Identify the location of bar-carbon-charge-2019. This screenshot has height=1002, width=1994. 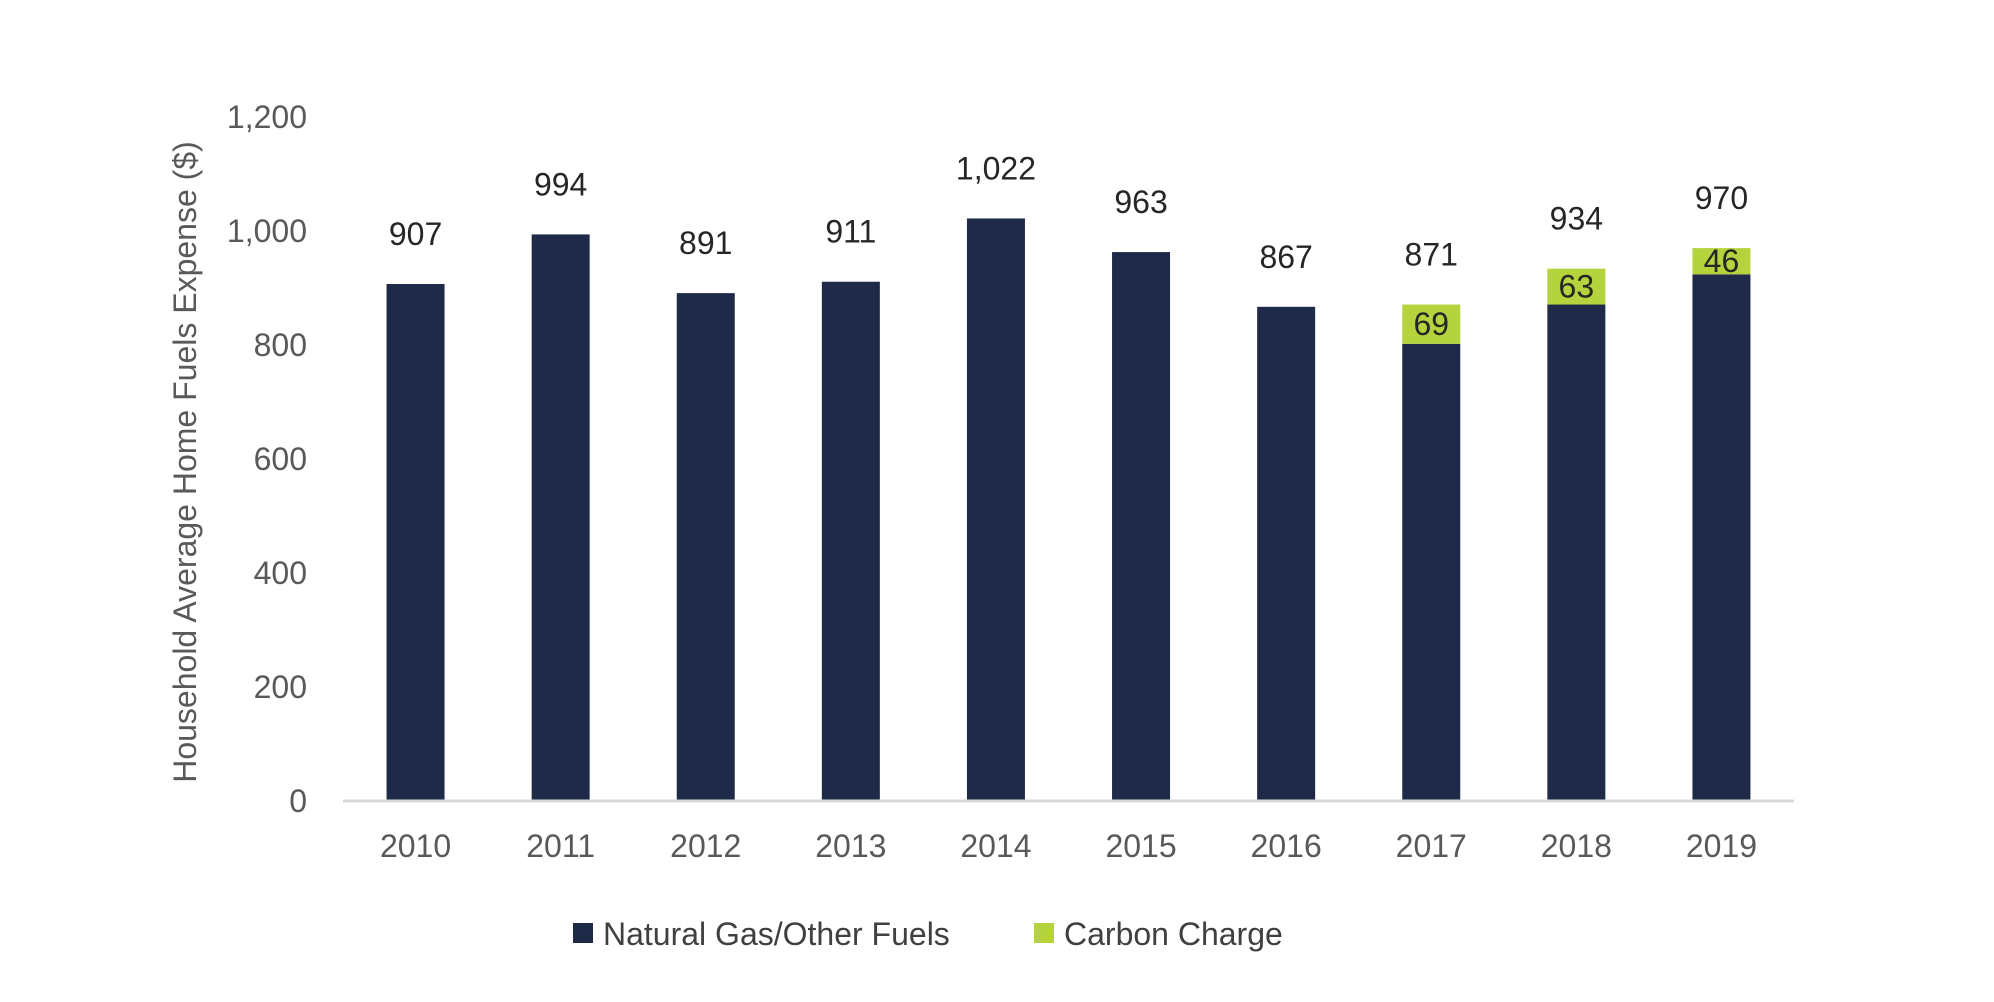
(1721, 261).